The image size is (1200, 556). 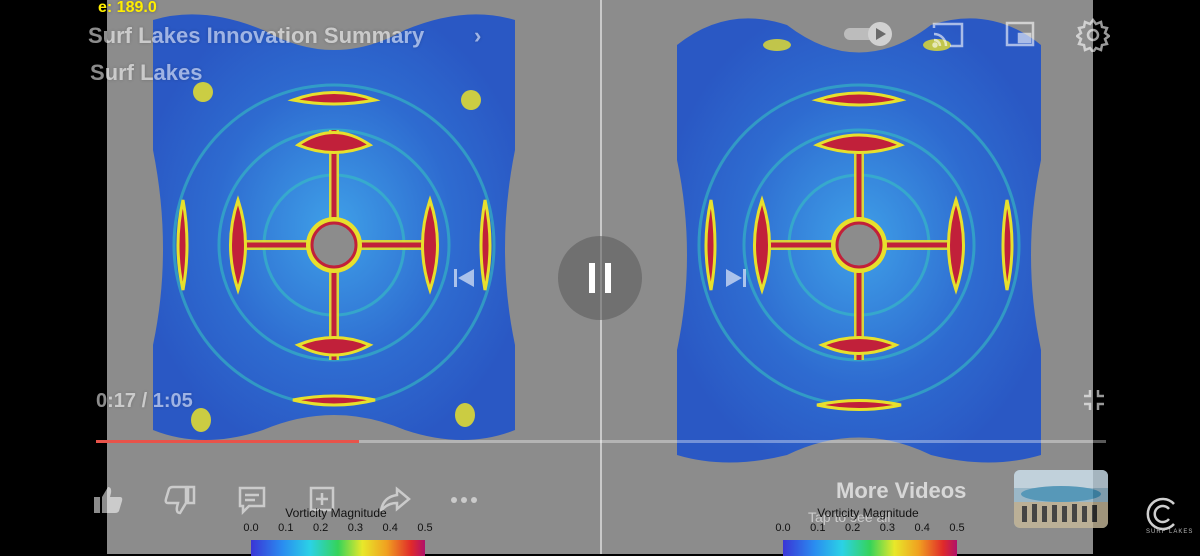 I want to click on previous-icon, so click(x=464, y=278).